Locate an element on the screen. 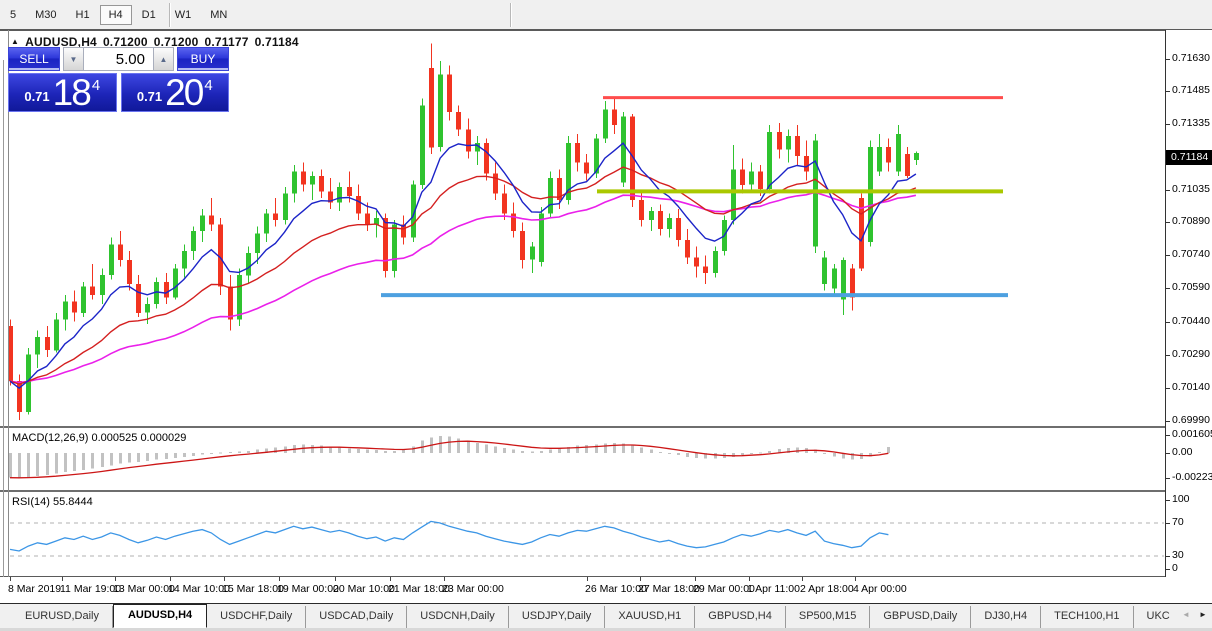  timeframe-button-D1: D1 is located at coordinates (148, 14).